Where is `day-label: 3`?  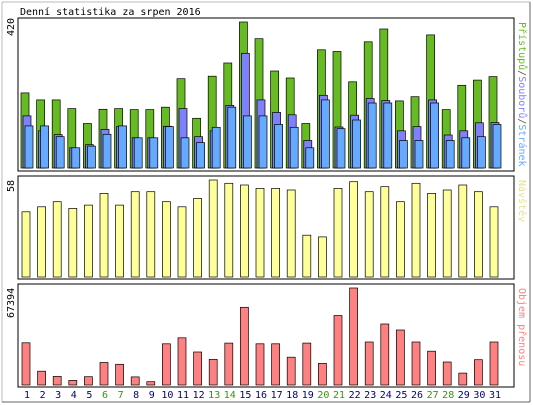 day-label: 3 is located at coordinates (58, 395).